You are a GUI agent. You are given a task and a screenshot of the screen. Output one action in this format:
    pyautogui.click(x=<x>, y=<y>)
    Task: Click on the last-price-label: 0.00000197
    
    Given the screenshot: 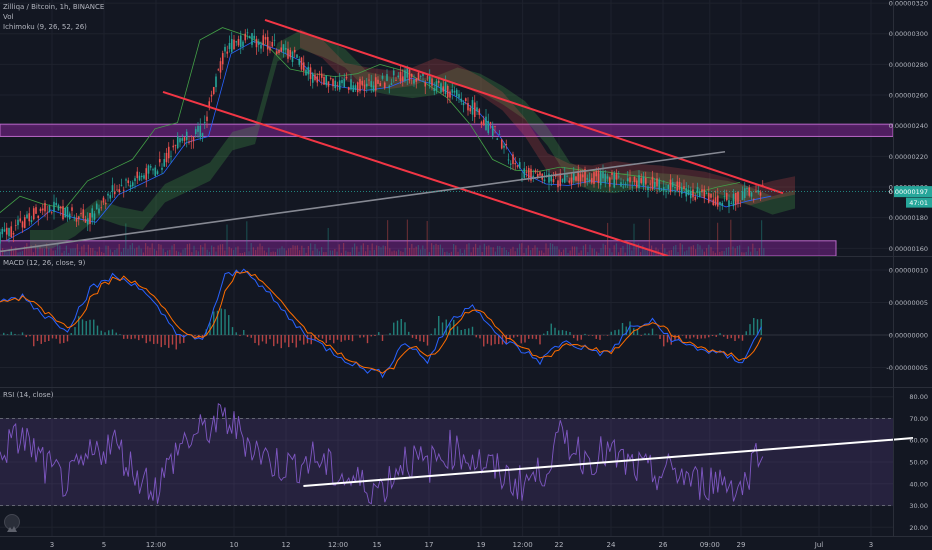 What is the action you would take?
    pyautogui.click(x=908, y=192)
    